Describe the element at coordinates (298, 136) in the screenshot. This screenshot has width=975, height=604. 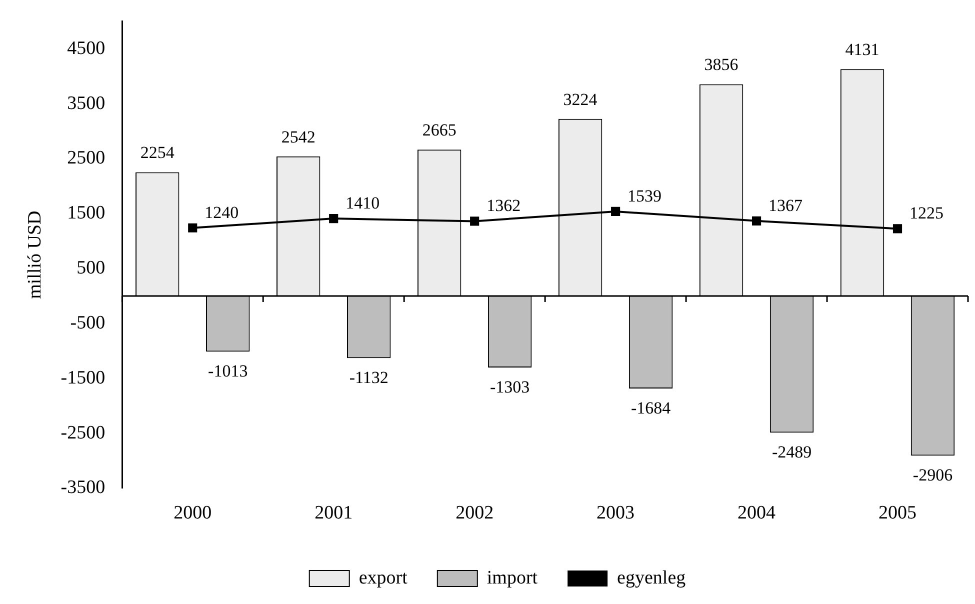
I see `data-label: 2542` at that location.